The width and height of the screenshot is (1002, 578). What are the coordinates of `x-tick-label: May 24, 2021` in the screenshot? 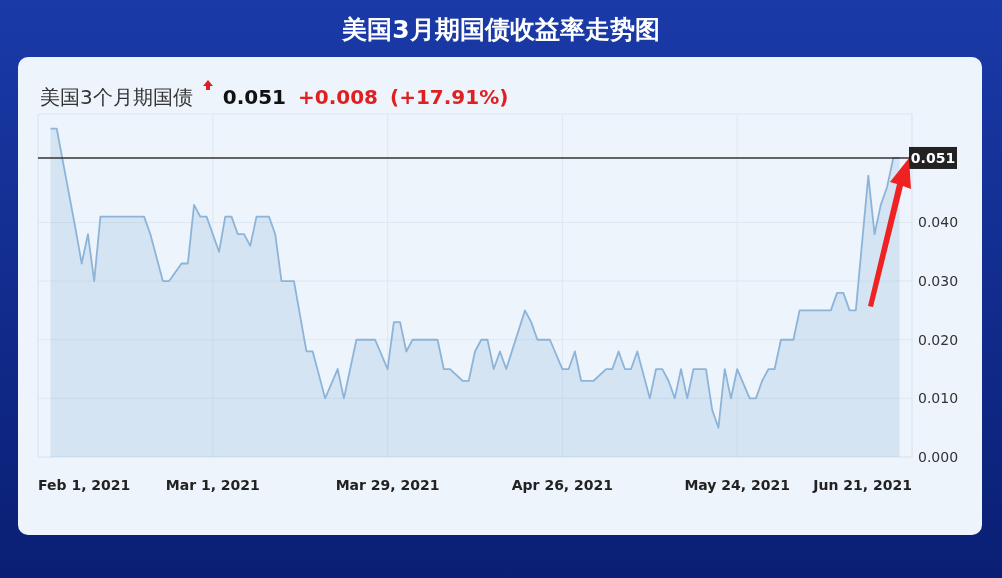 It's located at (737, 485).